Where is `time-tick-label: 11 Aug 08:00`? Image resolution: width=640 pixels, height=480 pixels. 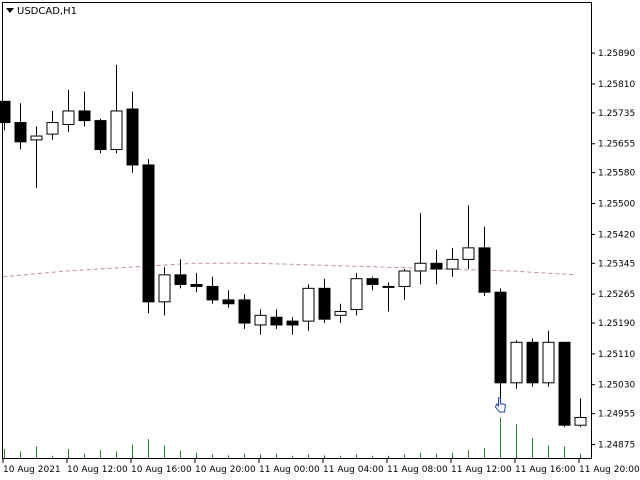 time-tick-label: 11 Aug 08:00 is located at coordinates (417, 470).